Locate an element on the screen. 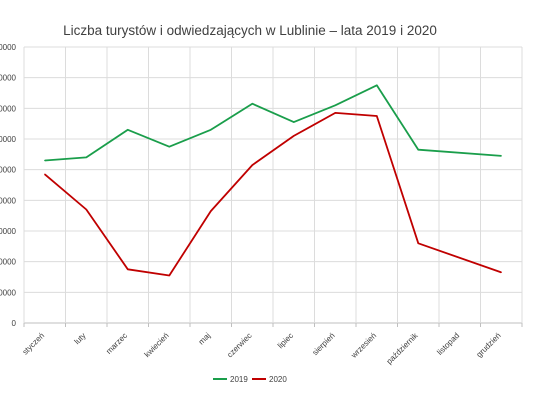  x-tick-label: marzec is located at coordinates (116, 343).